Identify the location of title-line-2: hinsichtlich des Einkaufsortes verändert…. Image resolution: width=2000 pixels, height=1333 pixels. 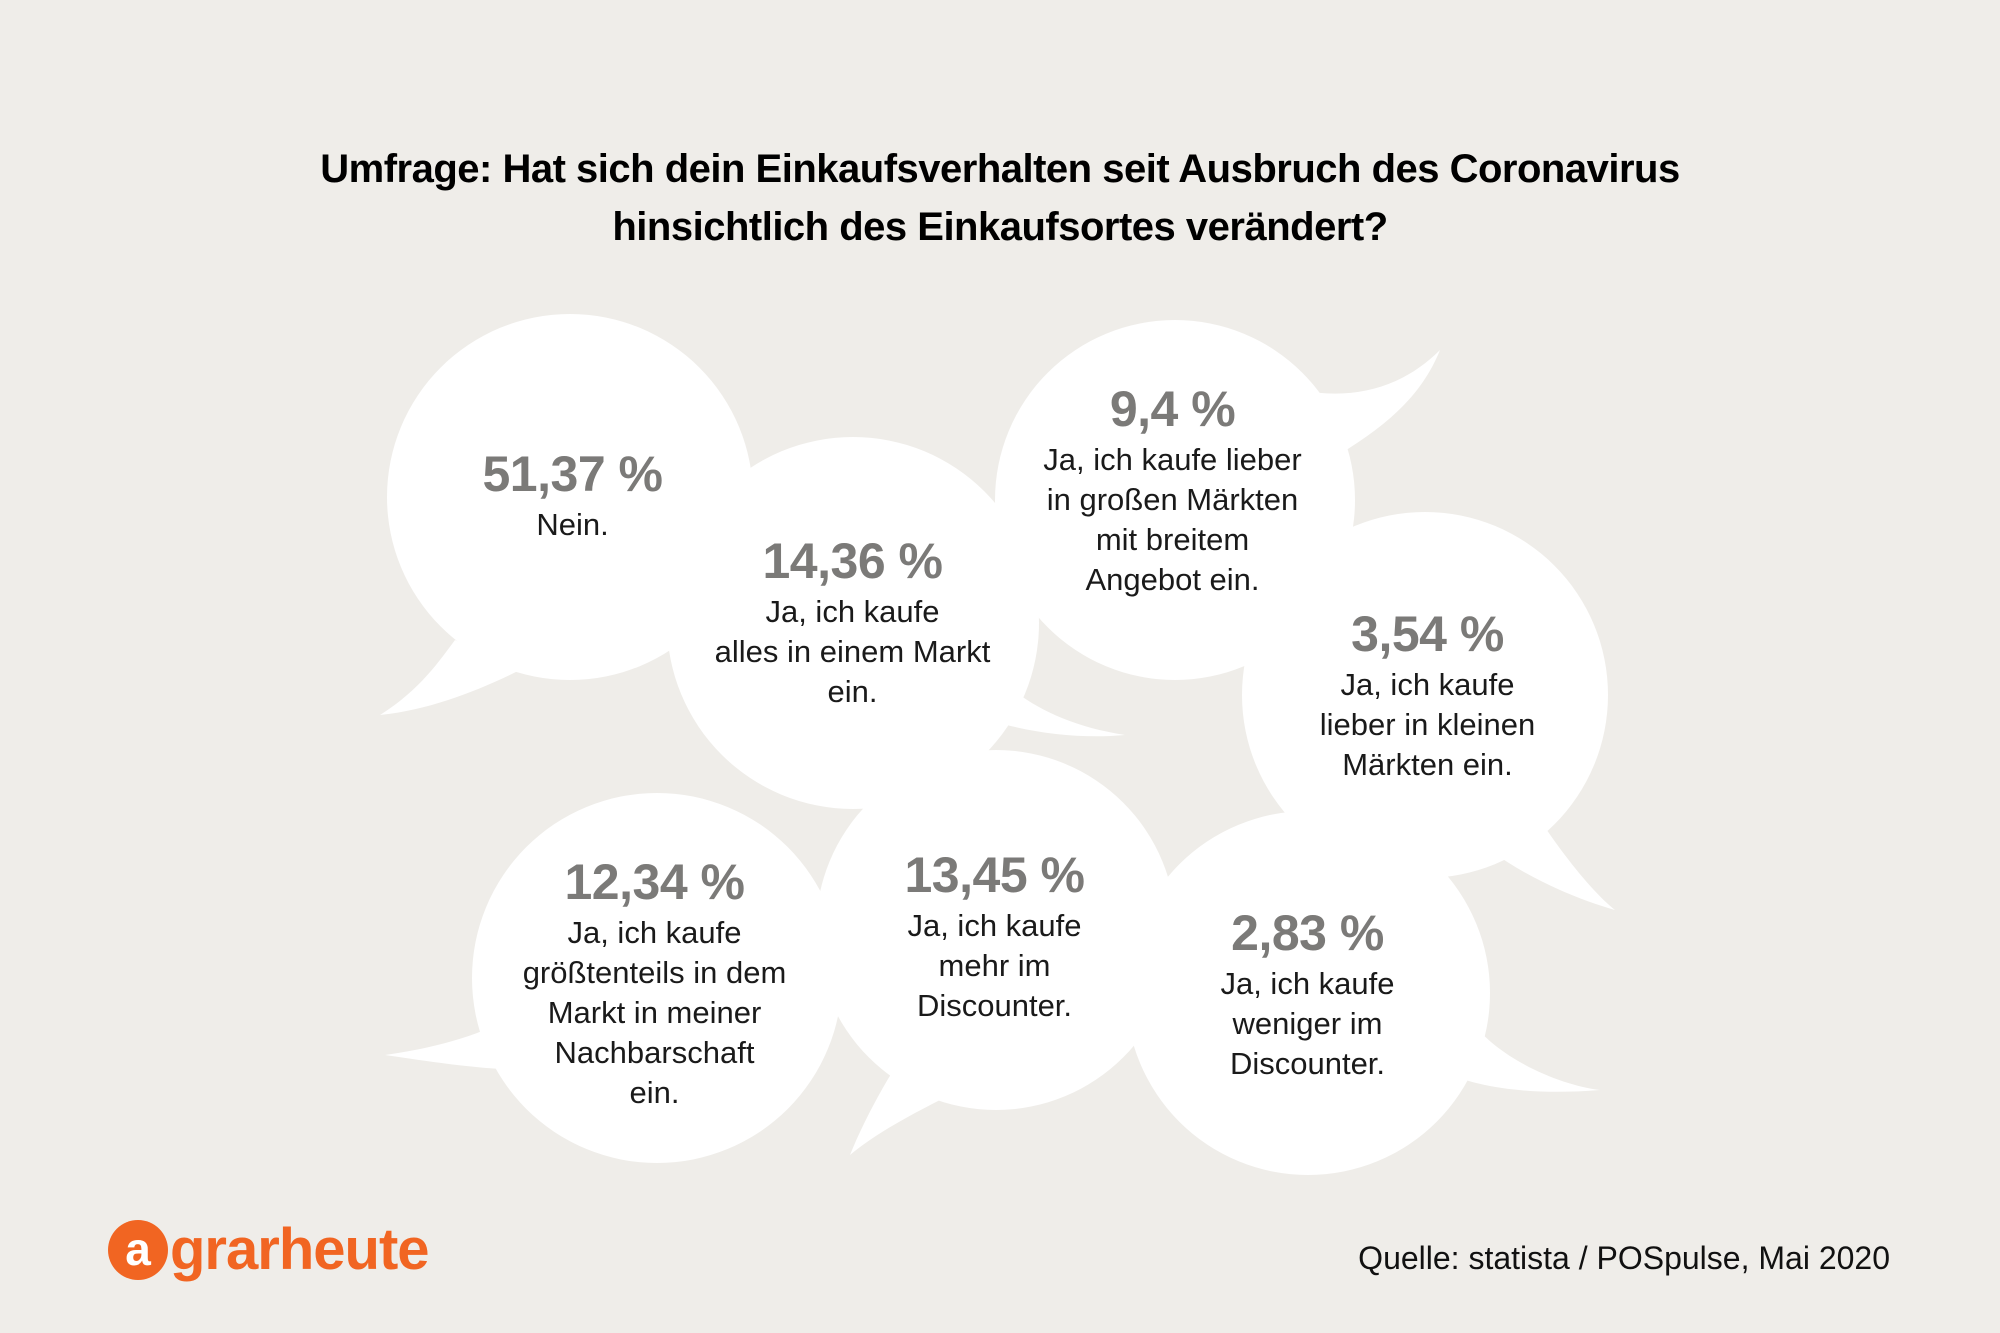
(1000, 227).